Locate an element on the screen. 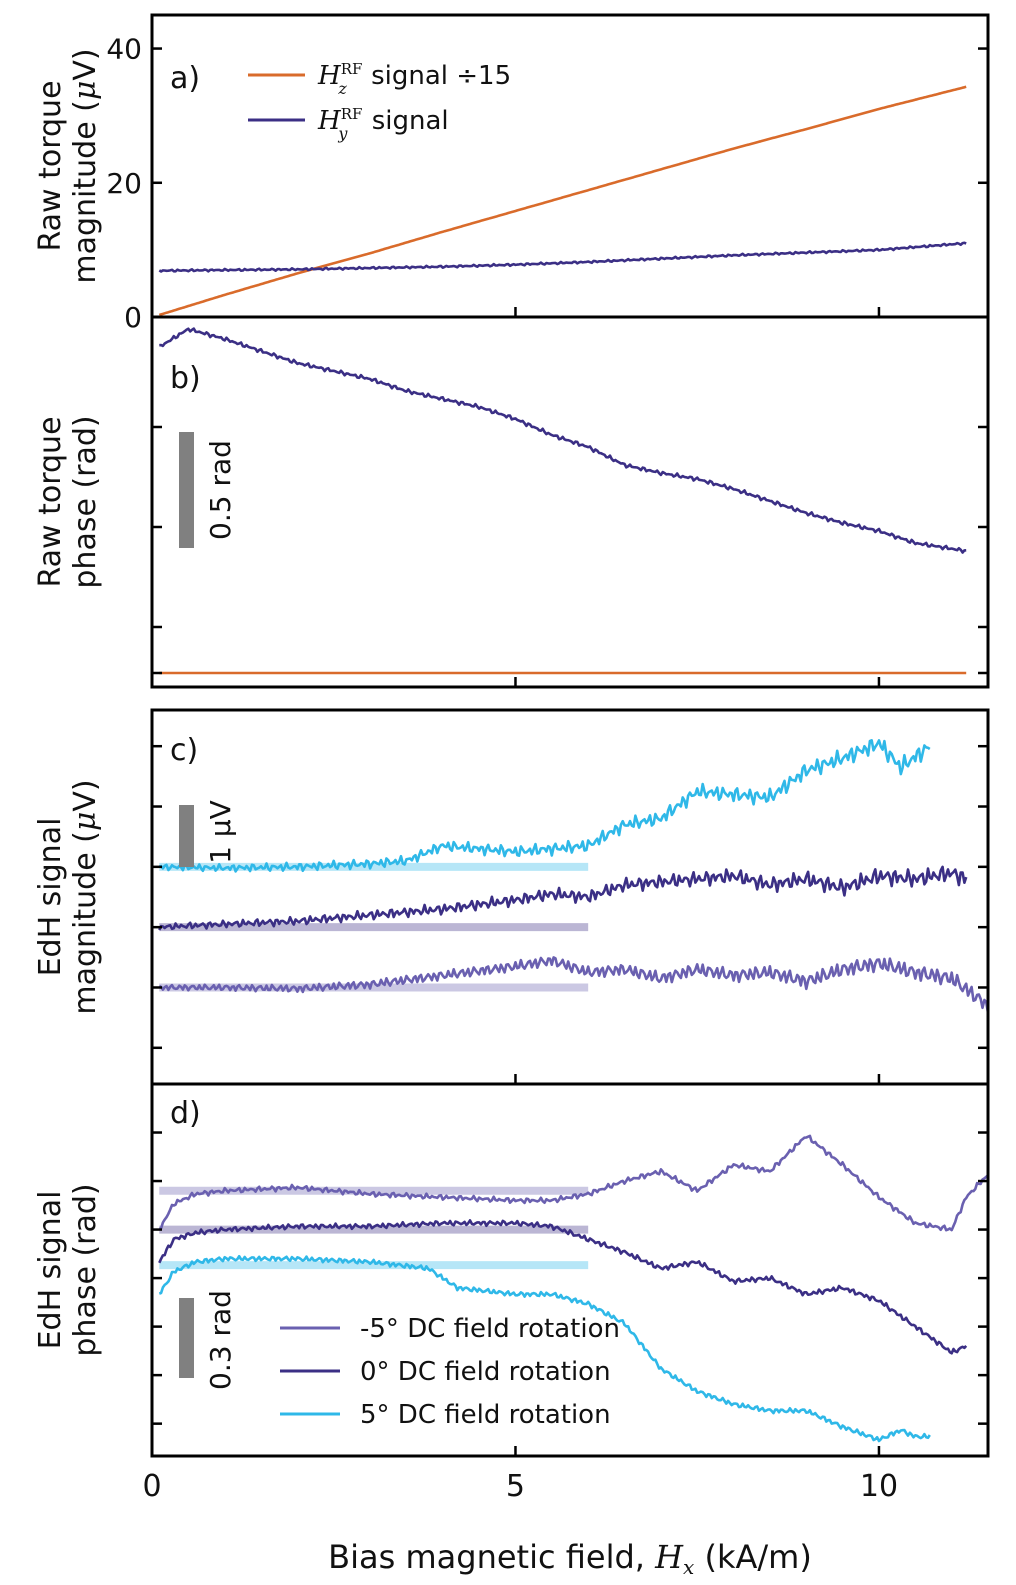  panel-c-series is located at coordinates (574, 876).